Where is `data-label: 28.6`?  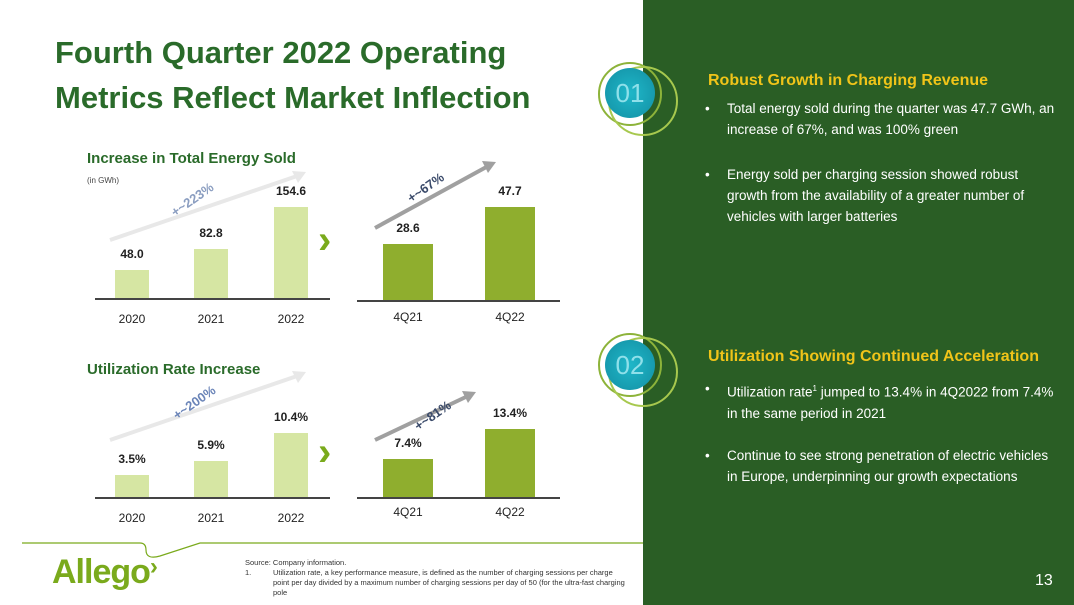
data-label: 28.6 is located at coordinates (408, 228).